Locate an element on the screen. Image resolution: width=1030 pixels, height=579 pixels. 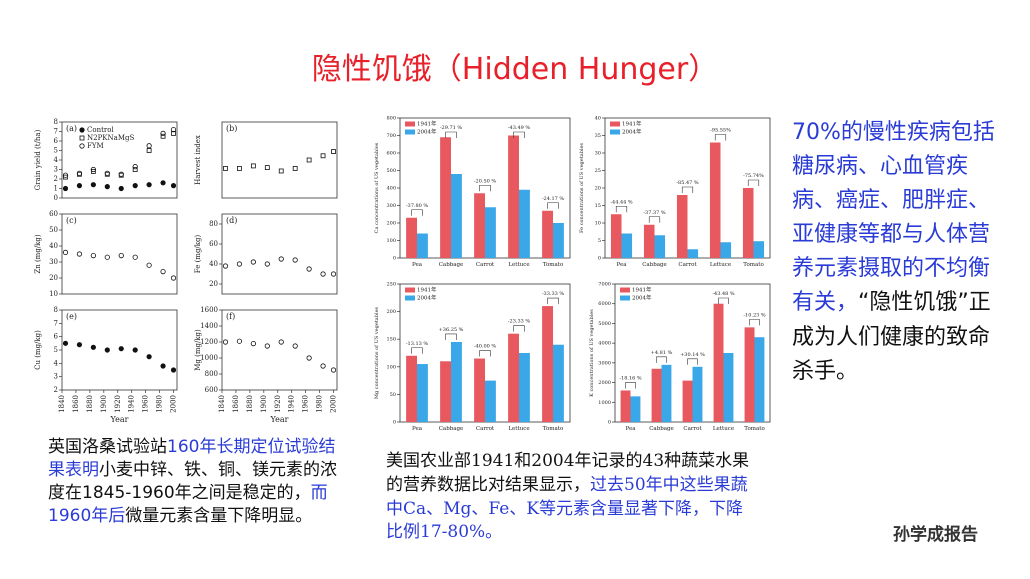
y-tick-label: 250 is located at coordinates (391, 285).